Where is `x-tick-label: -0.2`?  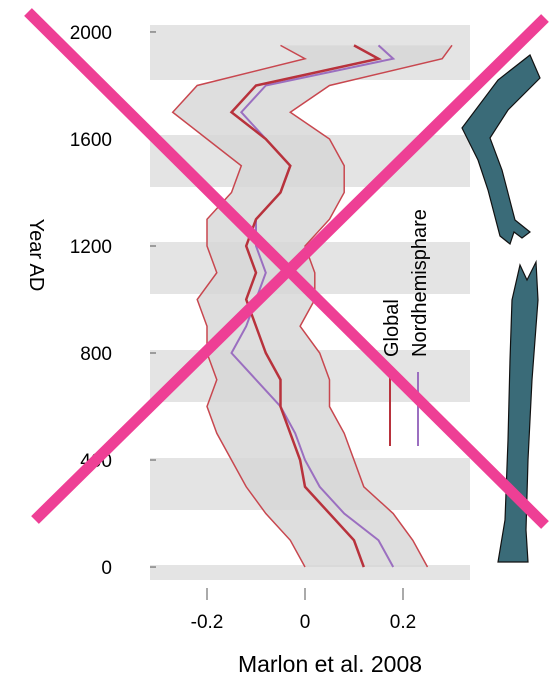 x-tick-label: -0.2 is located at coordinates (207, 622).